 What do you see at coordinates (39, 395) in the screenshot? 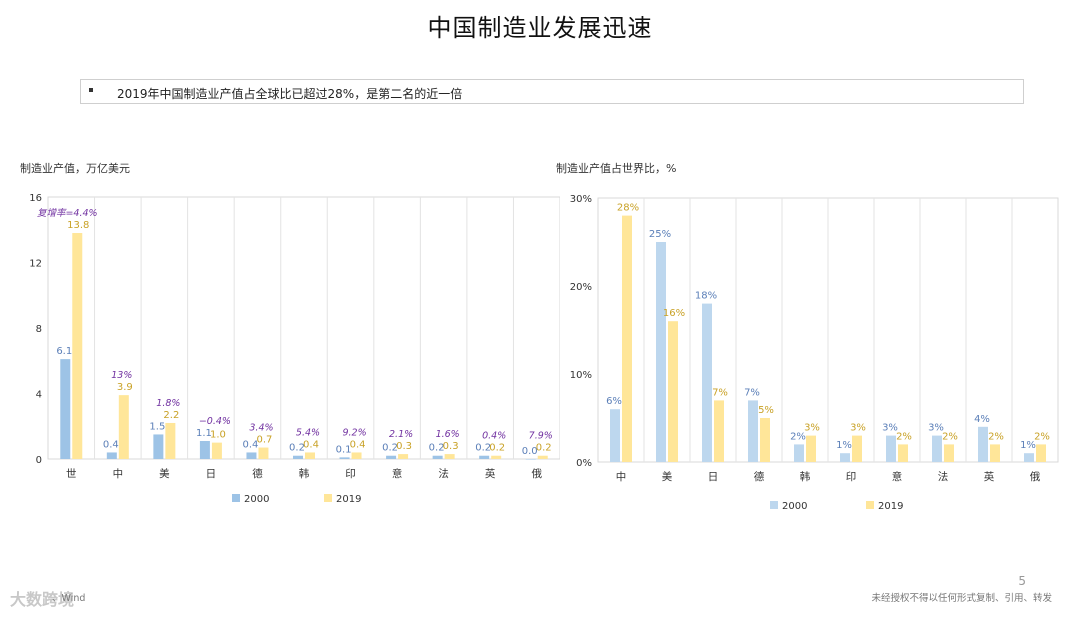
I see `y-tick-label: 4` at bounding box center [39, 395].